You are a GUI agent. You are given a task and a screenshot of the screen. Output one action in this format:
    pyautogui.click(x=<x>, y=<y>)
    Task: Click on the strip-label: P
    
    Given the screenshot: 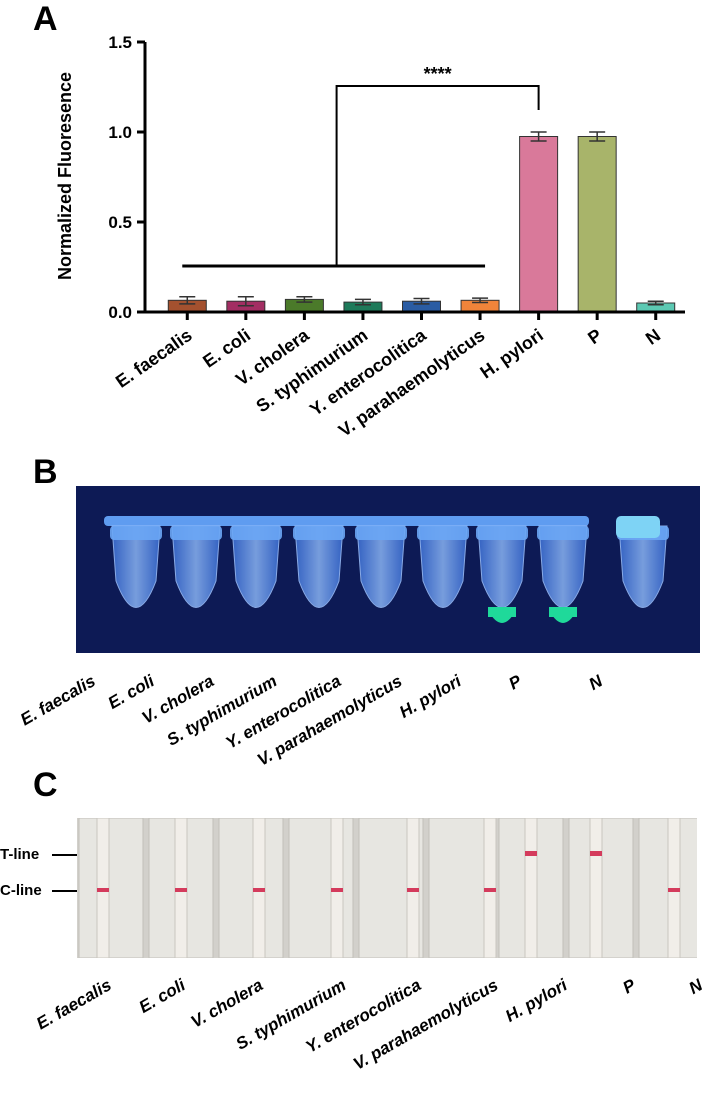 What is the action you would take?
    pyautogui.click(x=629, y=986)
    